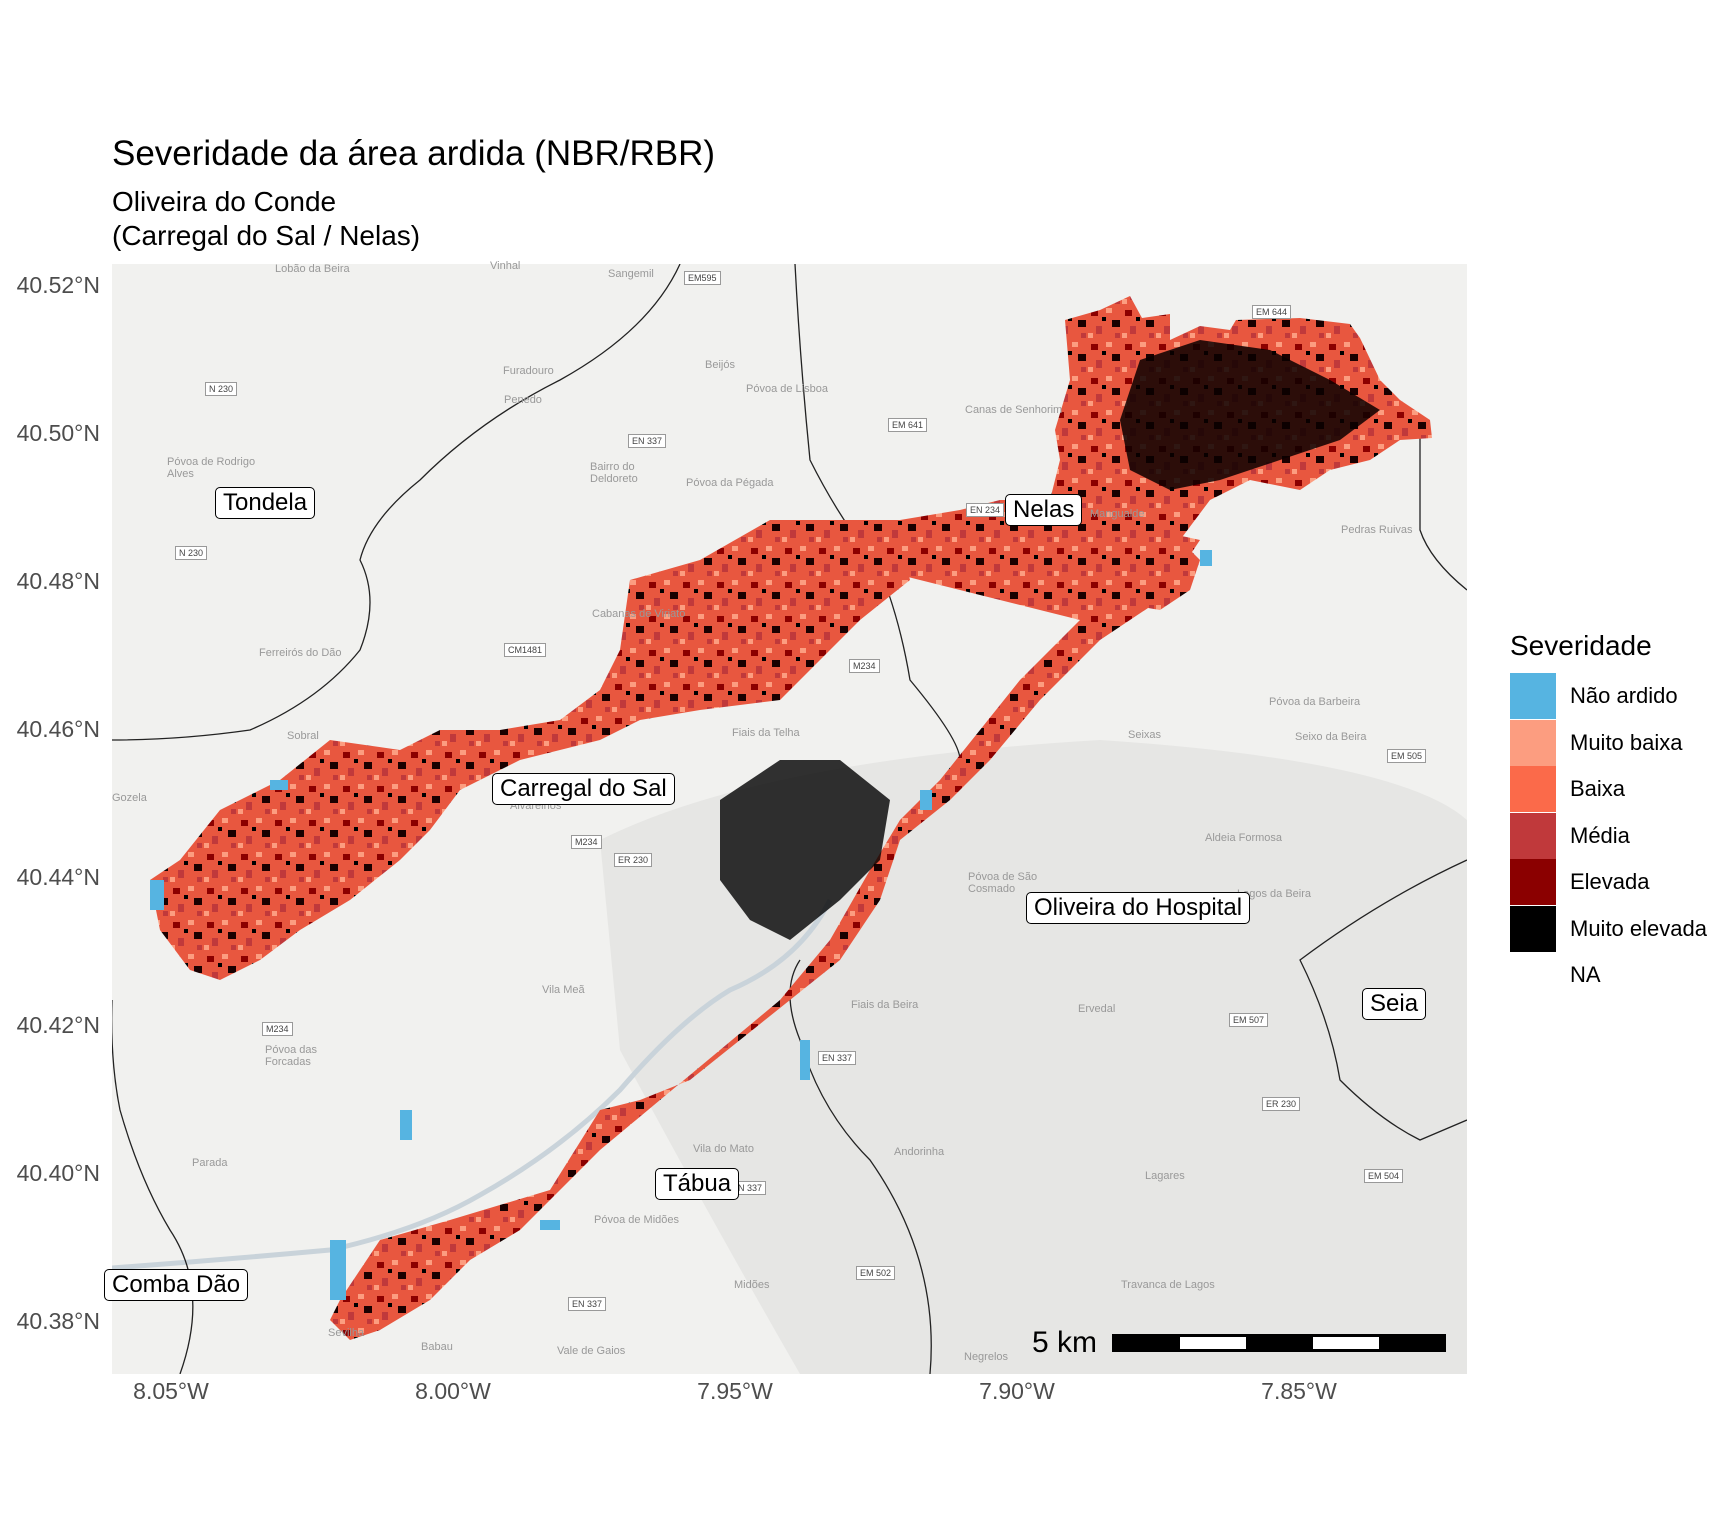 The image size is (1728, 1536). What do you see at coordinates (805, 850) in the screenshot?
I see `burn-central-core` at bounding box center [805, 850].